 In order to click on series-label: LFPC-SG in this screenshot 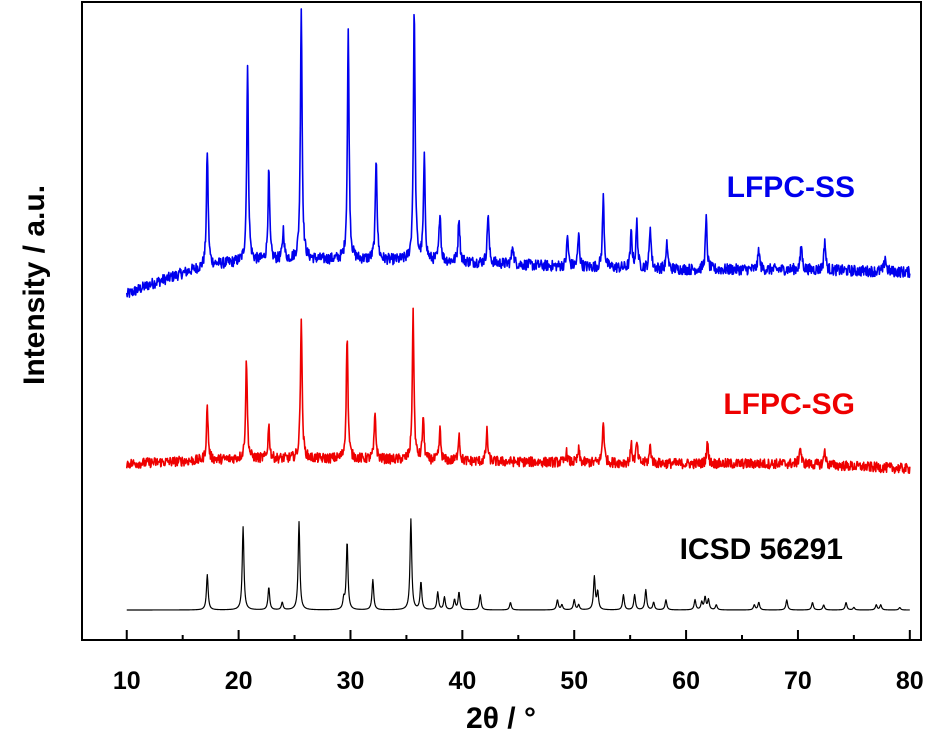, I will do `click(789, 404)`.